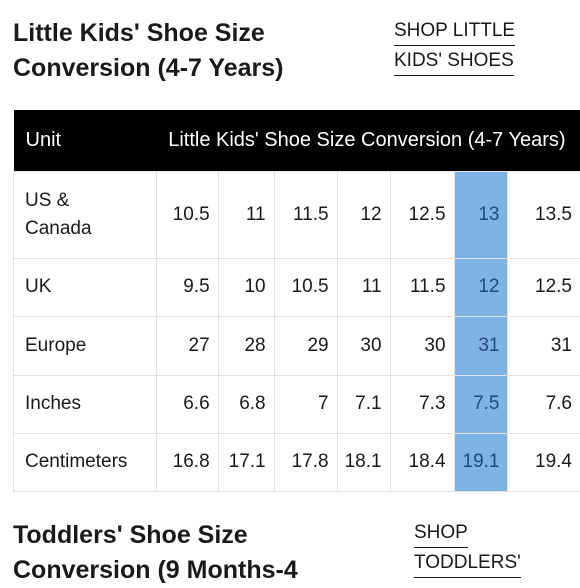 This screenshot has height=588, width=580. What do you see at coordinates (187, 345) in the screenshot?
I see `size-cell: 27` at bounding box center [187, 345].